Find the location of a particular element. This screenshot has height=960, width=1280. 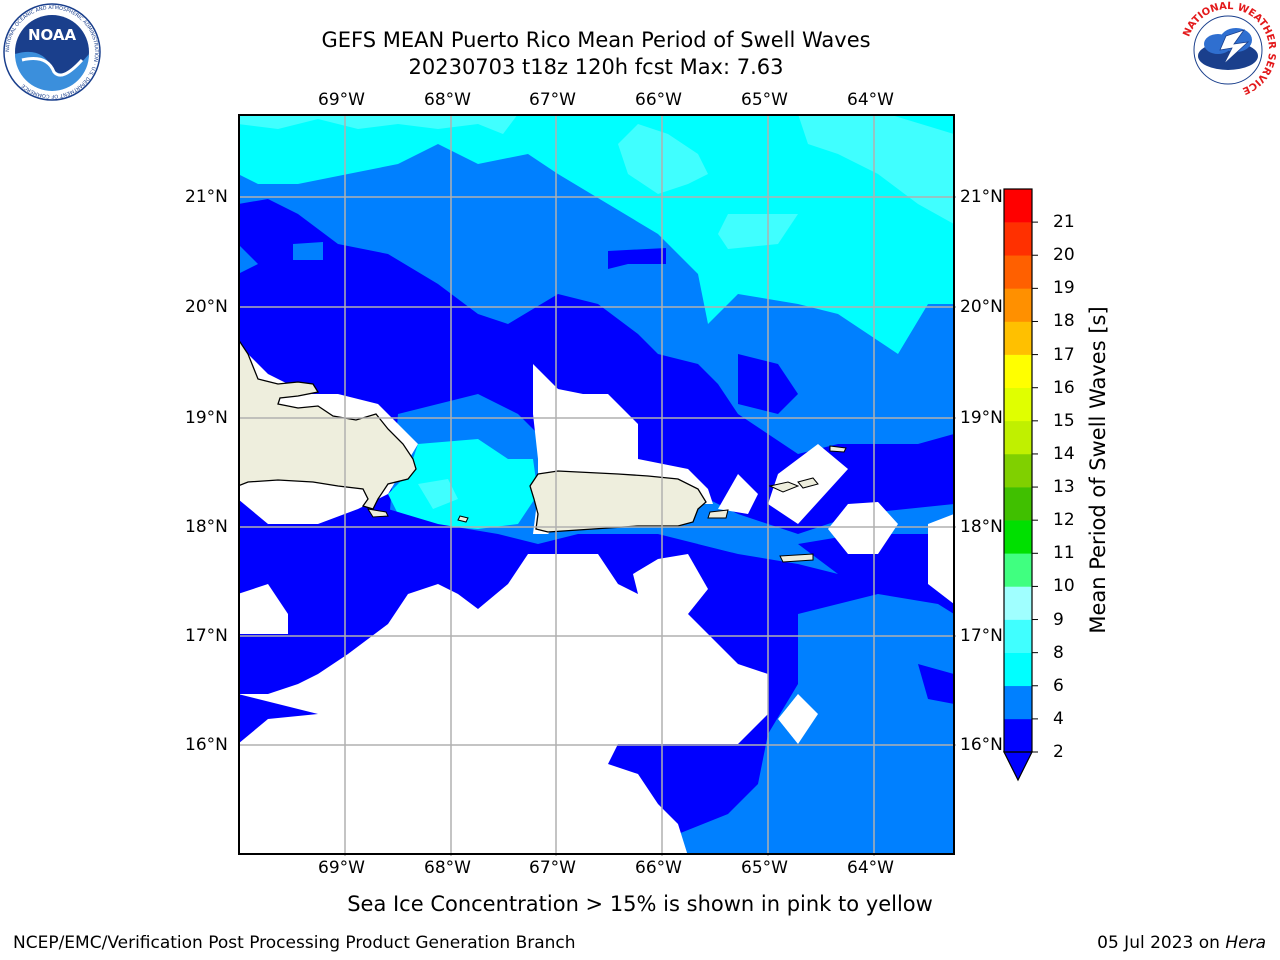

colorbar-tick-label: 4 is located at coordinates (1058, 718).